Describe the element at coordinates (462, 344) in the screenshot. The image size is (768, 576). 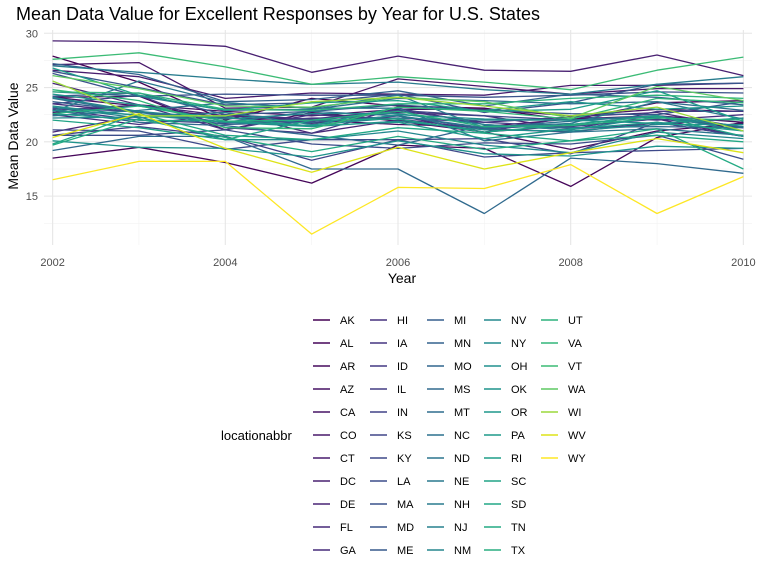
I see `legend-label-mn: MN` at that location.